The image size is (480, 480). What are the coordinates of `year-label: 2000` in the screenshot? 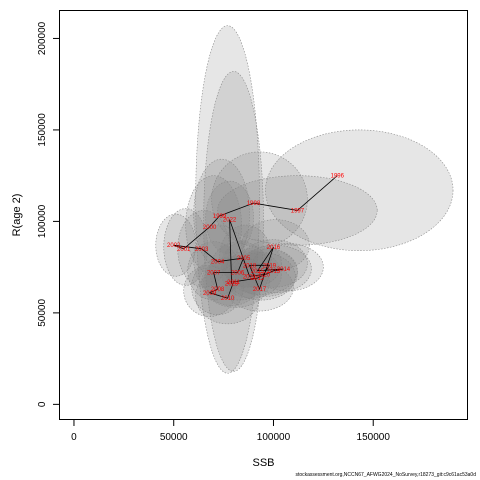 It's located at (210, 228).